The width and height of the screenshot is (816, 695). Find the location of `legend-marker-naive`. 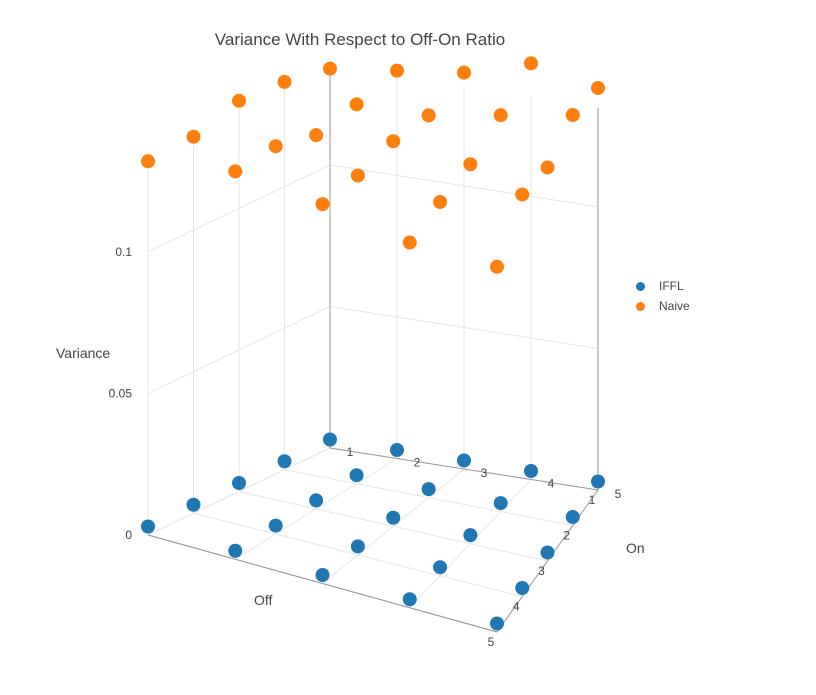

legend-marker-naive is located at coordinates (640, 306).